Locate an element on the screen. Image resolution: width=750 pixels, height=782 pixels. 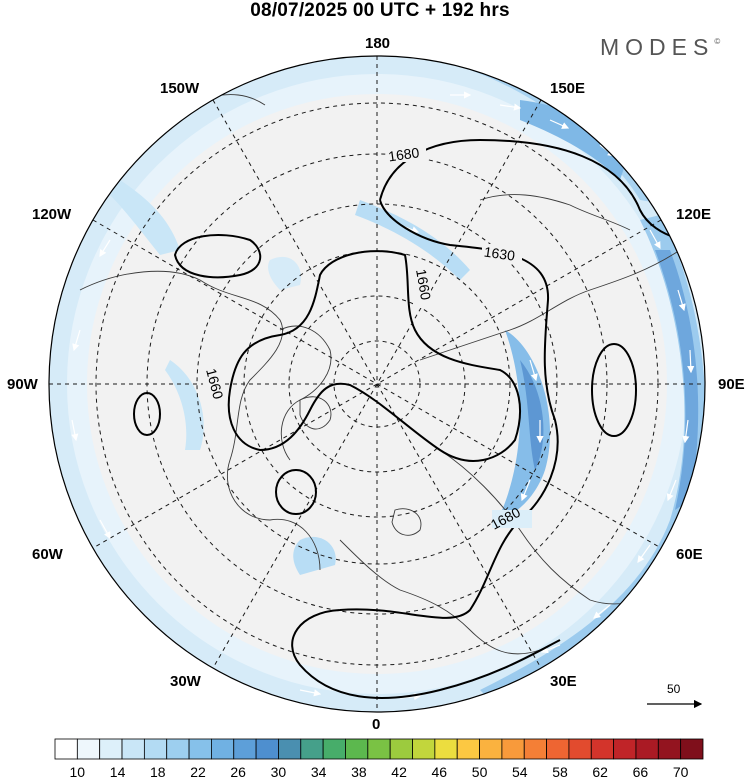
contour-label: 1680 is located at coordinates (403, 154).